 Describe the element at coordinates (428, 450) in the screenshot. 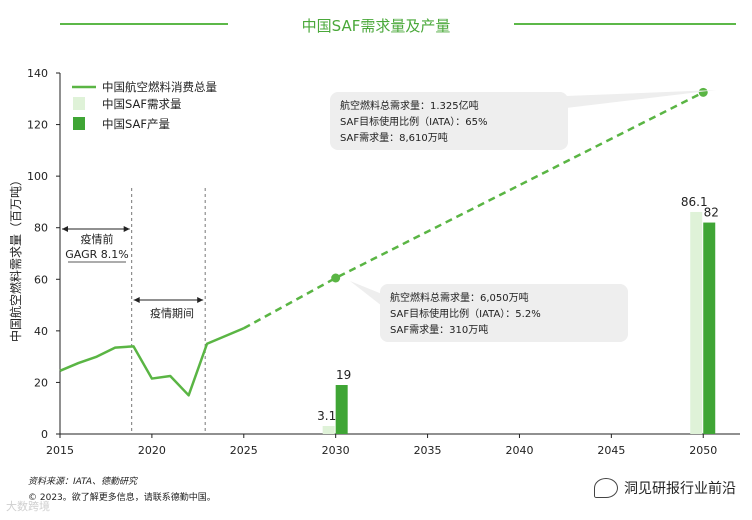

I see `x-tick-label: 2035` at that location.